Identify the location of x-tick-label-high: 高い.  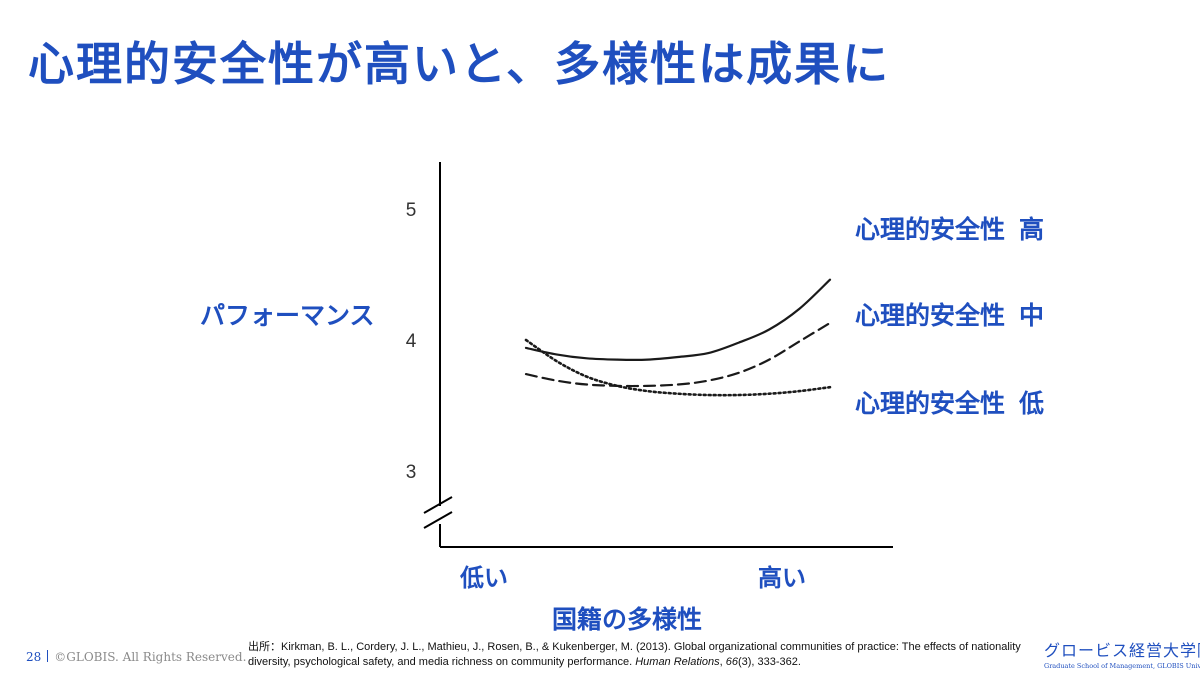
(782, 578).